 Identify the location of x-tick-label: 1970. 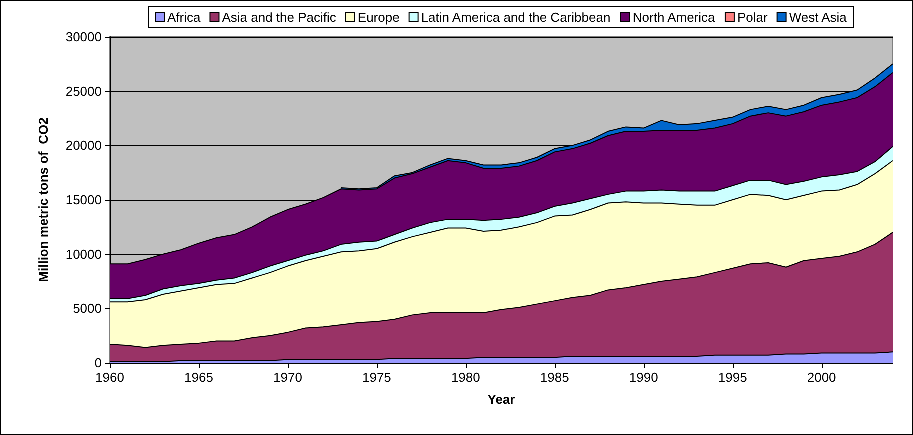
(287, 377).